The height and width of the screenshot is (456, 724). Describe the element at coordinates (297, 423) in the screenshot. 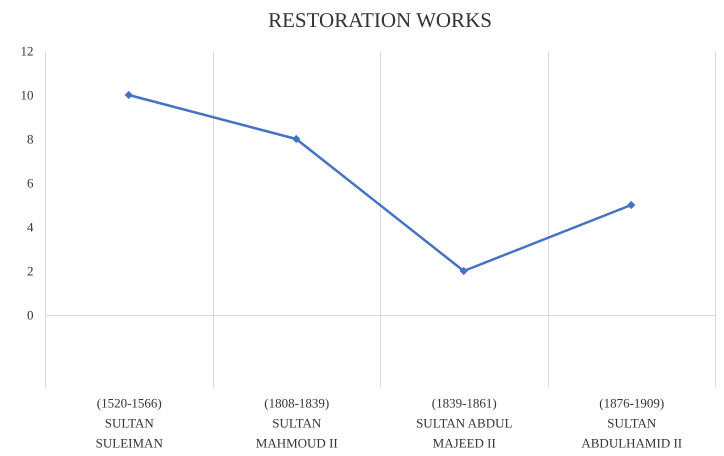

I see `x-tick-label: (1808-1839) SULTAN MAHMOUD II` at that location.